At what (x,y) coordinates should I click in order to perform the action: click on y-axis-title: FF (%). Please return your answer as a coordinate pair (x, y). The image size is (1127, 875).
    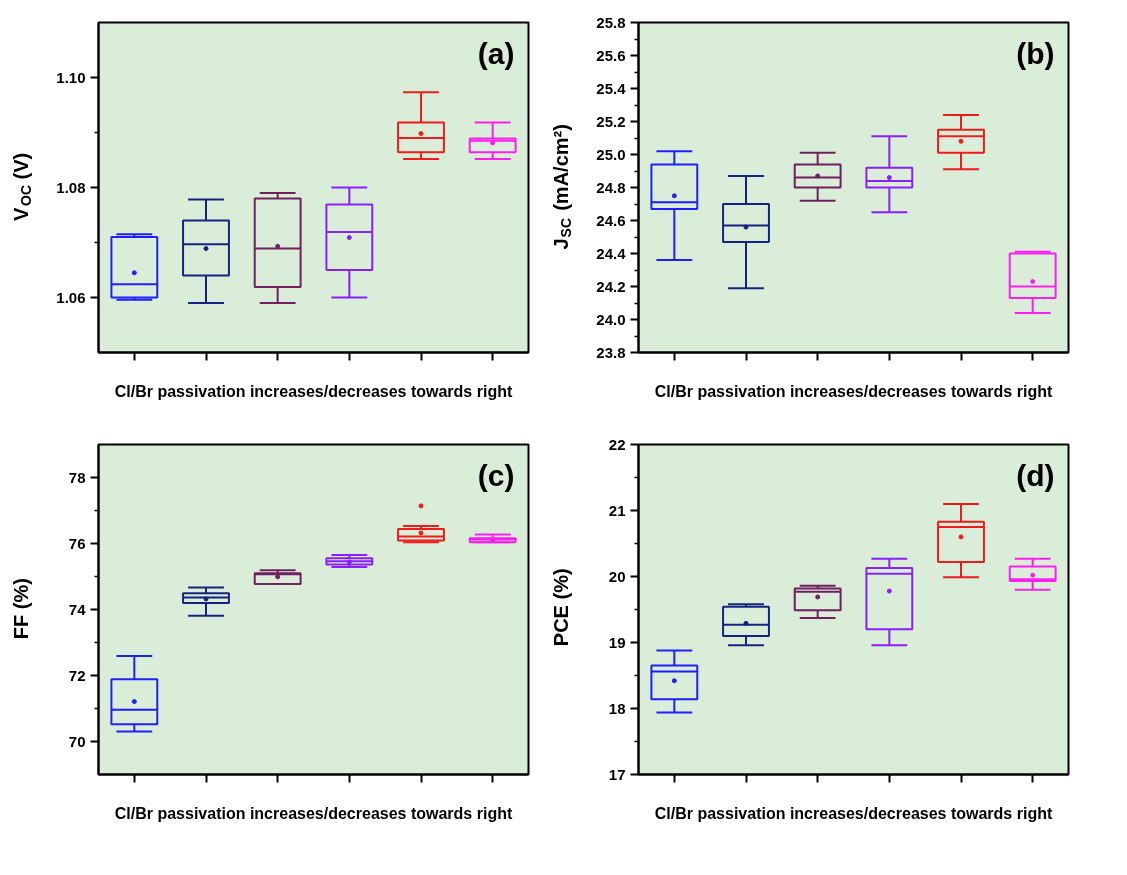
    Looking at the image, I should click on (20, 609).